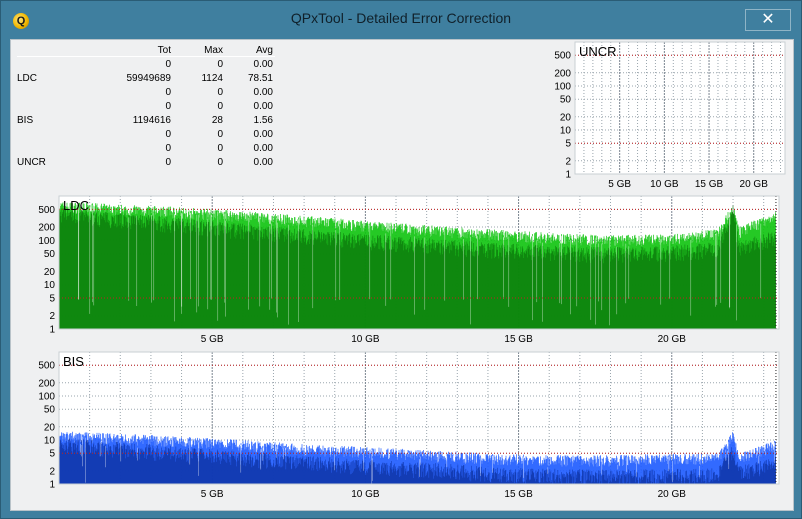 The width and height of the screenshot is (802, 519). What do you see at coordinates (664, 184) in the screenshot?
I see `uncr-x-tick-label: 10 GB` at bounding box center [664, 184].